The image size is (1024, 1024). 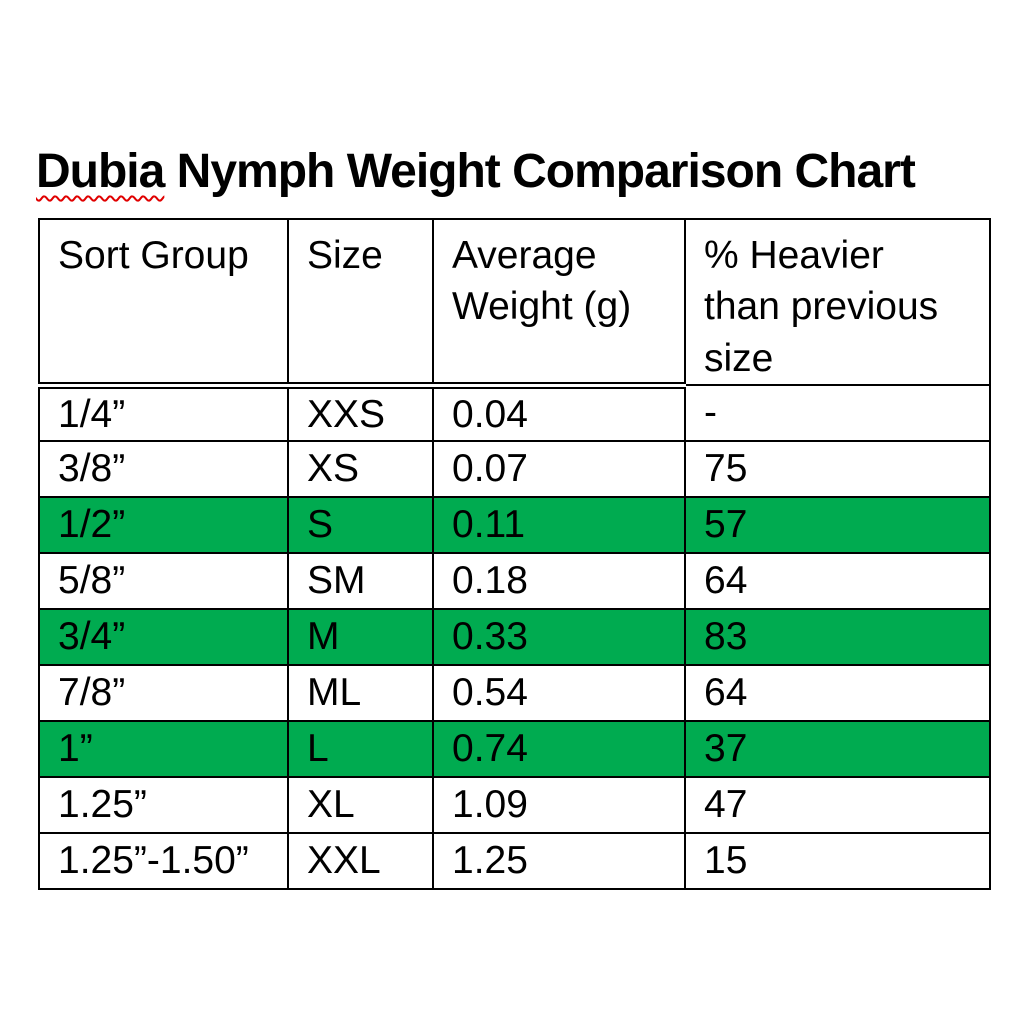 I want to click on cell-size: XXL, so click(x=360, y=861).